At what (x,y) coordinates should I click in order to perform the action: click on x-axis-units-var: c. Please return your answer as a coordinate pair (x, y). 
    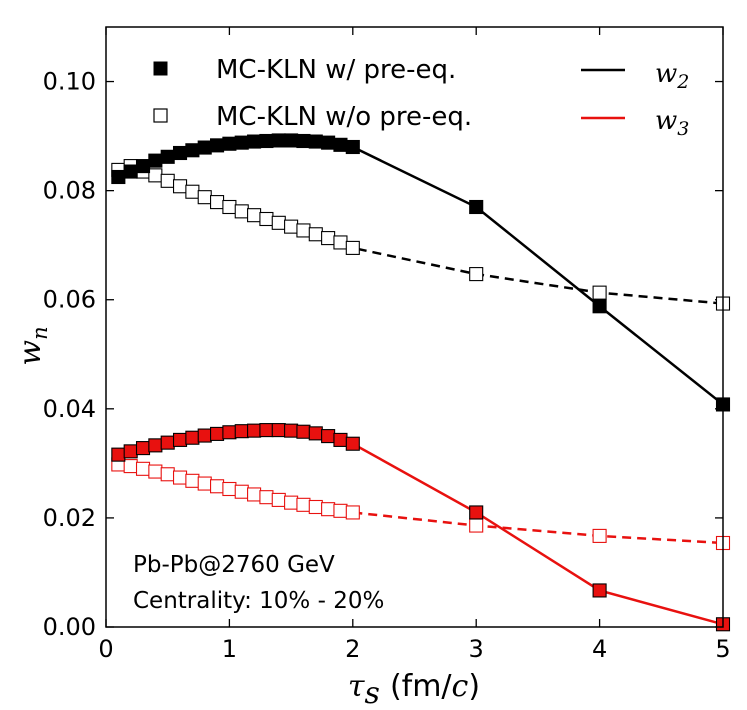
    Looking at the image, I should click on (460, 686).